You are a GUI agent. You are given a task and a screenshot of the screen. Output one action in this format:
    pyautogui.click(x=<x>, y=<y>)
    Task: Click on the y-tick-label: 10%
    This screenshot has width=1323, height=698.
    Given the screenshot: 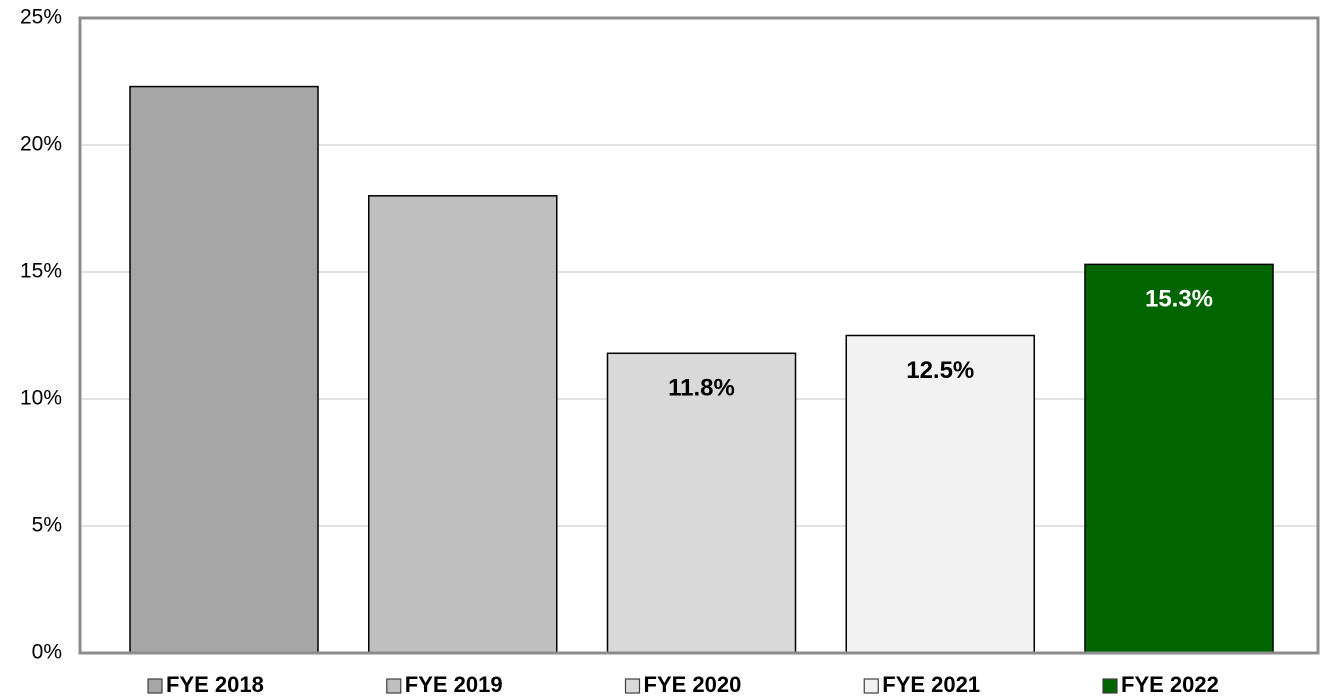 What is the action you would take?
    pyautogui.click(x=41, y=398)
    